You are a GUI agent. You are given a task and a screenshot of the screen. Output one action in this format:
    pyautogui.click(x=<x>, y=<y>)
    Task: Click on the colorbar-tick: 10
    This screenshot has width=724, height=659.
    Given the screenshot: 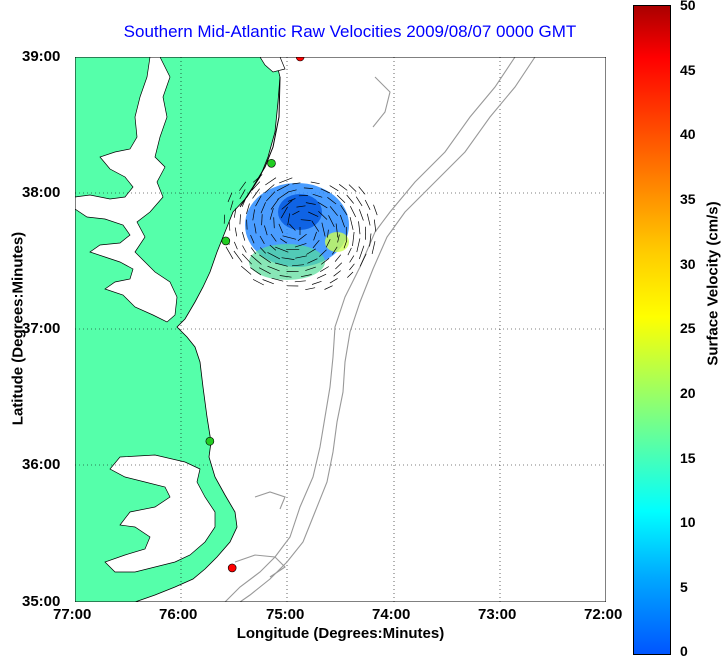 What is the action you would take?
    pyautogui.click(x=688, y=522)
    